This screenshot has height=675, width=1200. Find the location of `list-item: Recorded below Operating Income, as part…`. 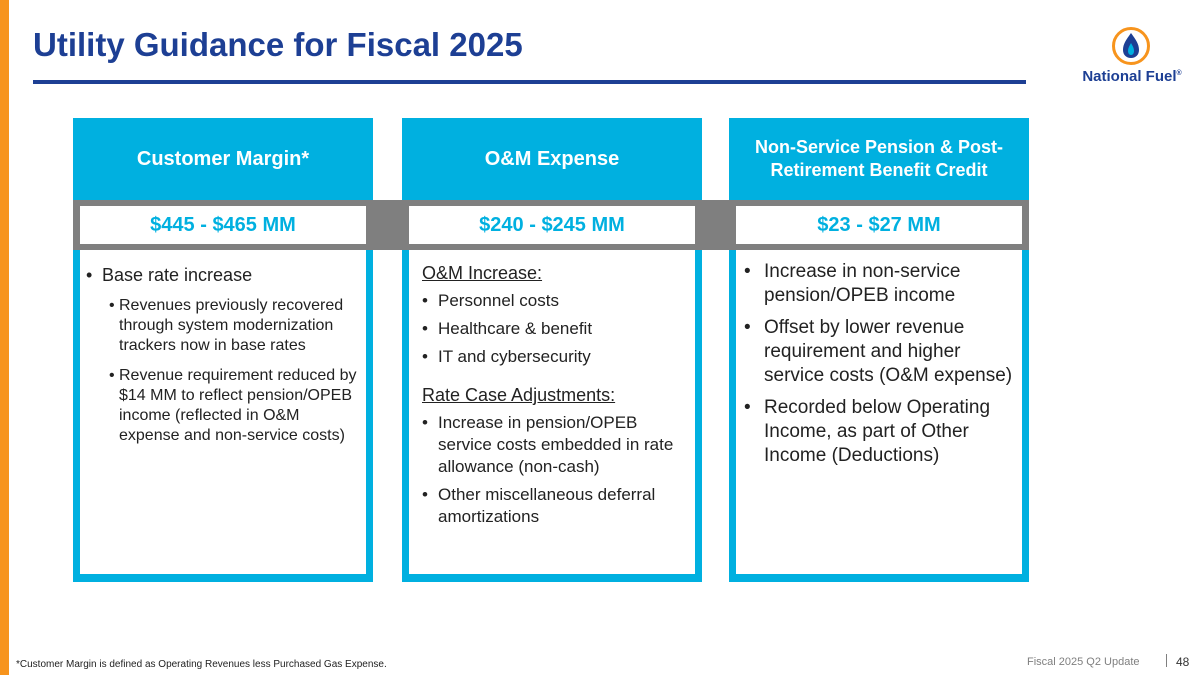

list-item: Recorded below Operating Income, as part… is located at coordinates (880, 432).